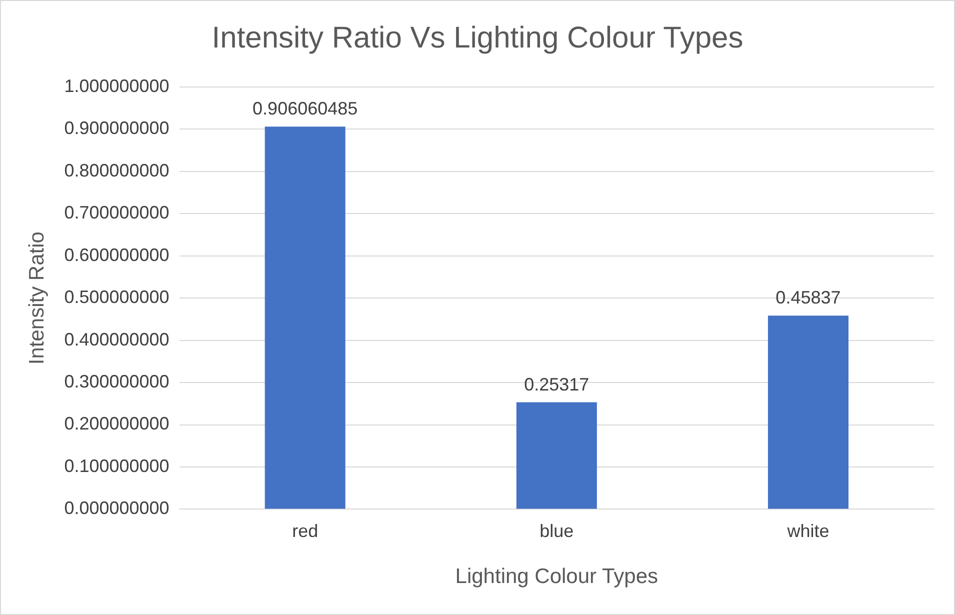  What do you see at coordinates (117, 466) in the screenshot?
I see `y-tick-label: 0.100000000` at bounding box center [117, 466].